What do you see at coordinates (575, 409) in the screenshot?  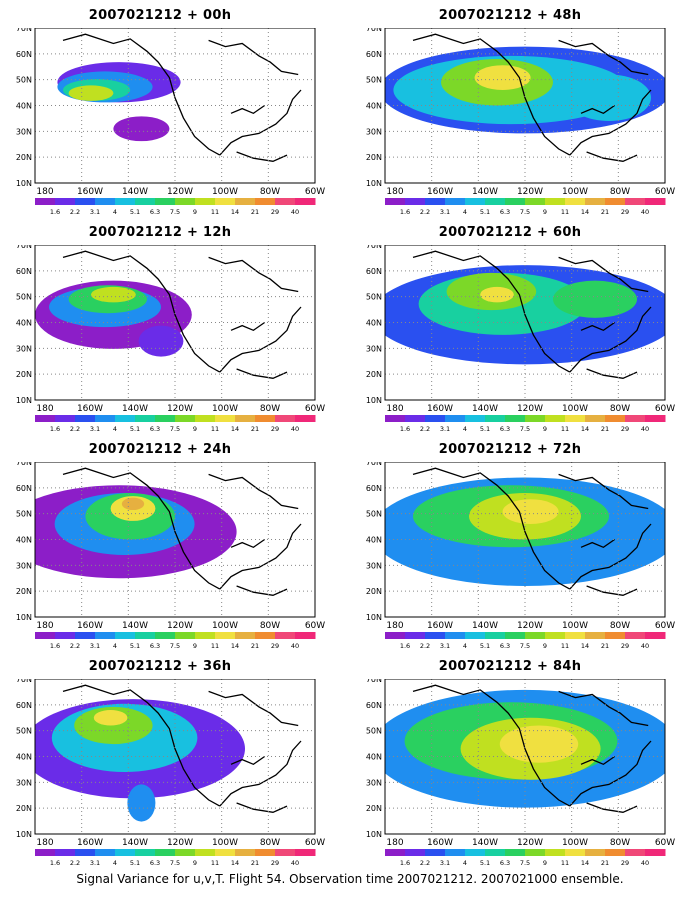 I see `lon-tick-label: 100W` at bounding box center [575, 409].